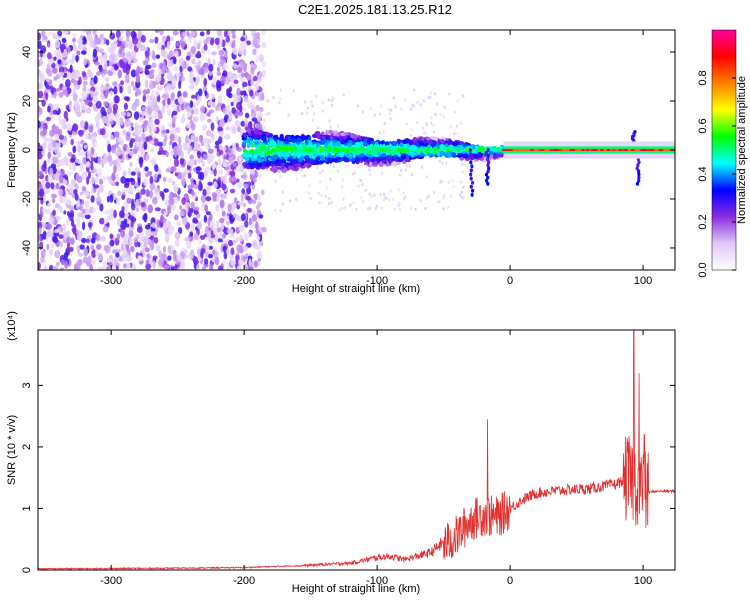 This screenshot has width=750, height=600. What do you see at coordinates (27, 199) in the screenshot?
I see `y-tick-label: -20` at bounding box center [27, 199].